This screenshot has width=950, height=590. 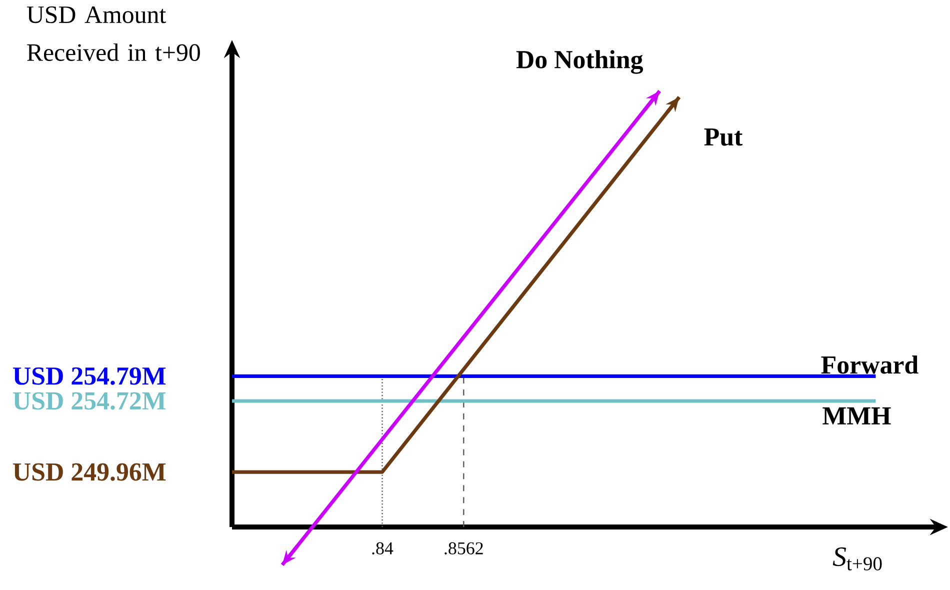 What do you see at coordinates (113, 33) in the screenshot?
I see `y-axis-title: USD Amount Received in t+90` at bounding box center [113, 33].